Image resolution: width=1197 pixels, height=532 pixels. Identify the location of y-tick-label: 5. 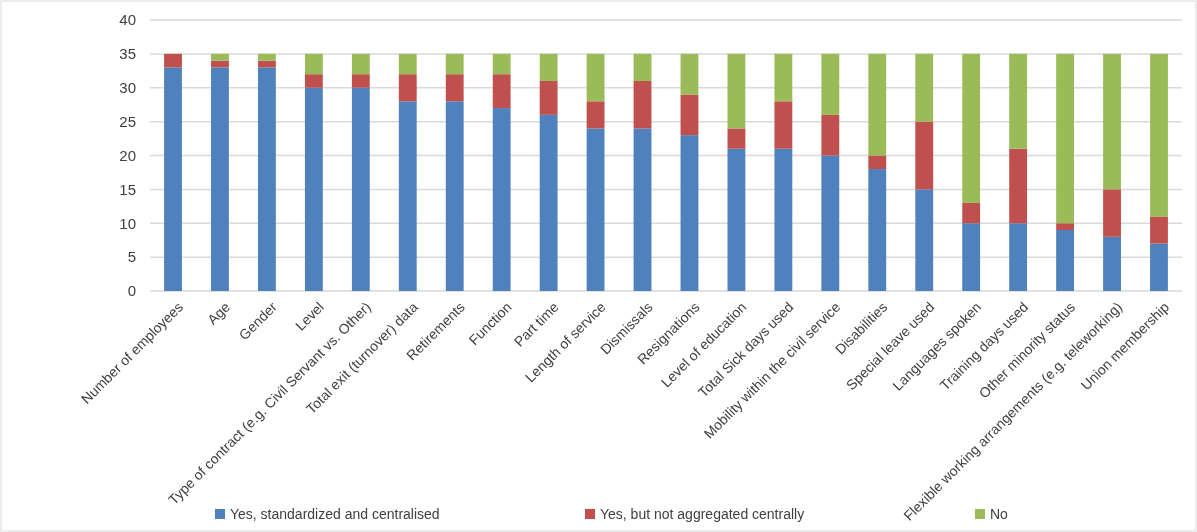
(131, 257).